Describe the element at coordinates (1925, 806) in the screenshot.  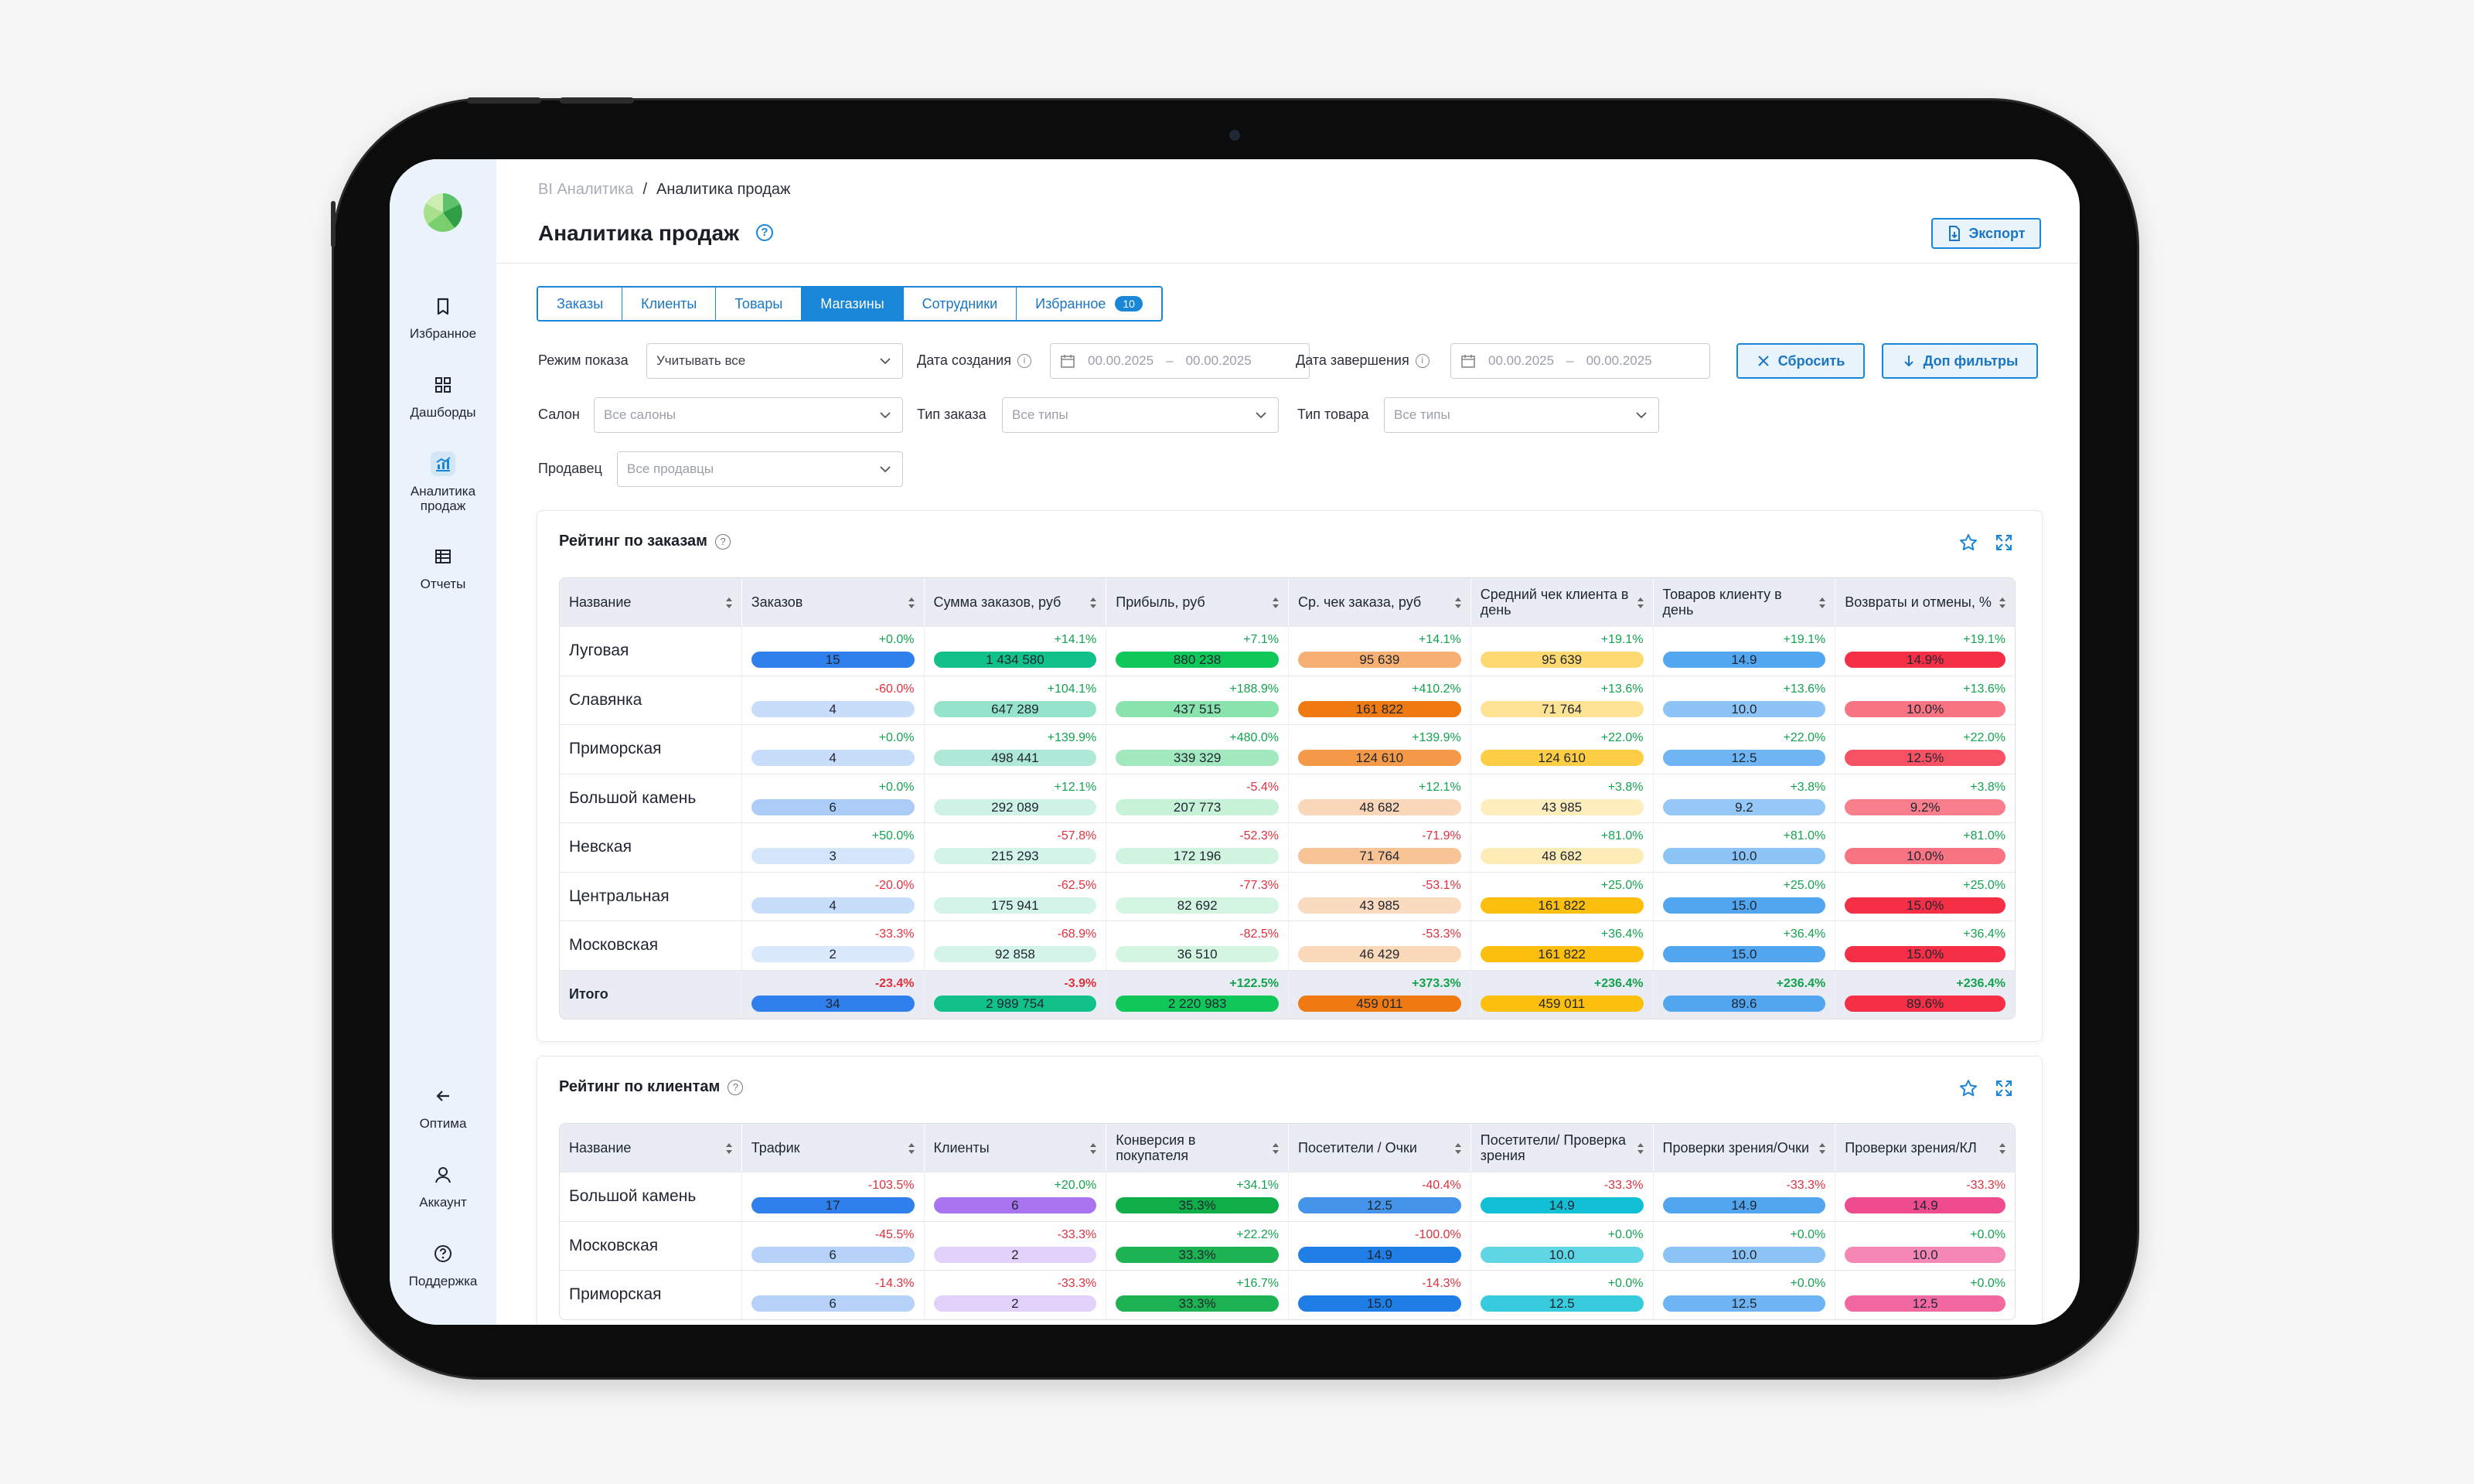
I see `value-bar: 9.2%` at that location.